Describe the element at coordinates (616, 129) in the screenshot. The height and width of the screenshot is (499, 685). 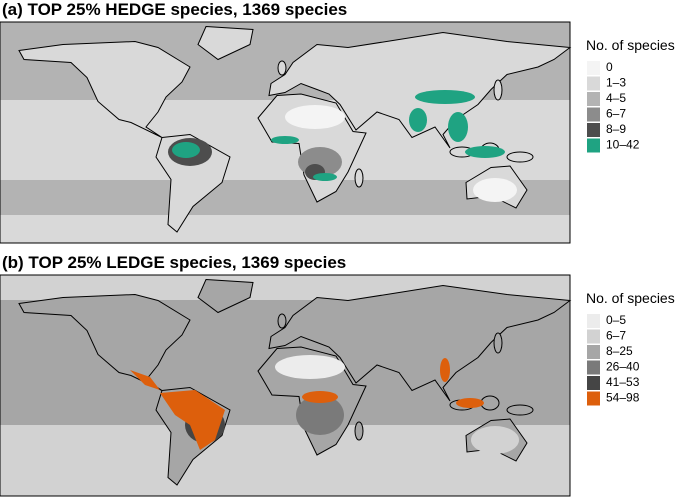
I see `legend-label: 8–9` at that location.